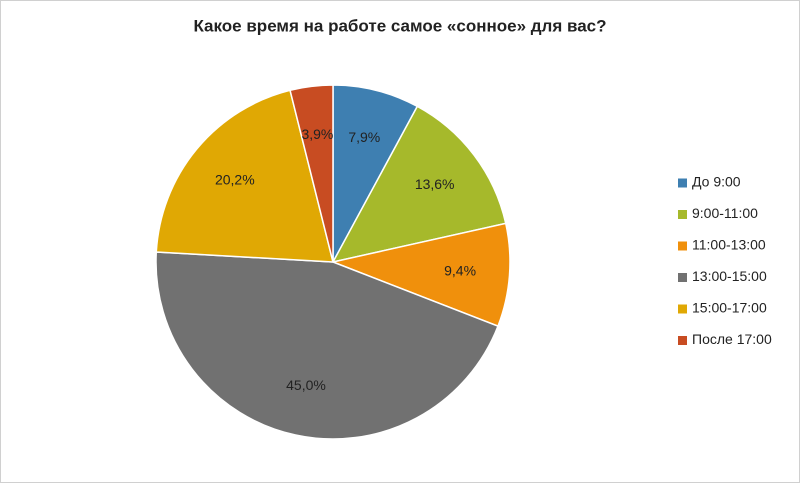 The image size is (800, 483). Describe the element at coordinates (317, 134) in the screenshot. I see `data-label: 3,9%` at that location.